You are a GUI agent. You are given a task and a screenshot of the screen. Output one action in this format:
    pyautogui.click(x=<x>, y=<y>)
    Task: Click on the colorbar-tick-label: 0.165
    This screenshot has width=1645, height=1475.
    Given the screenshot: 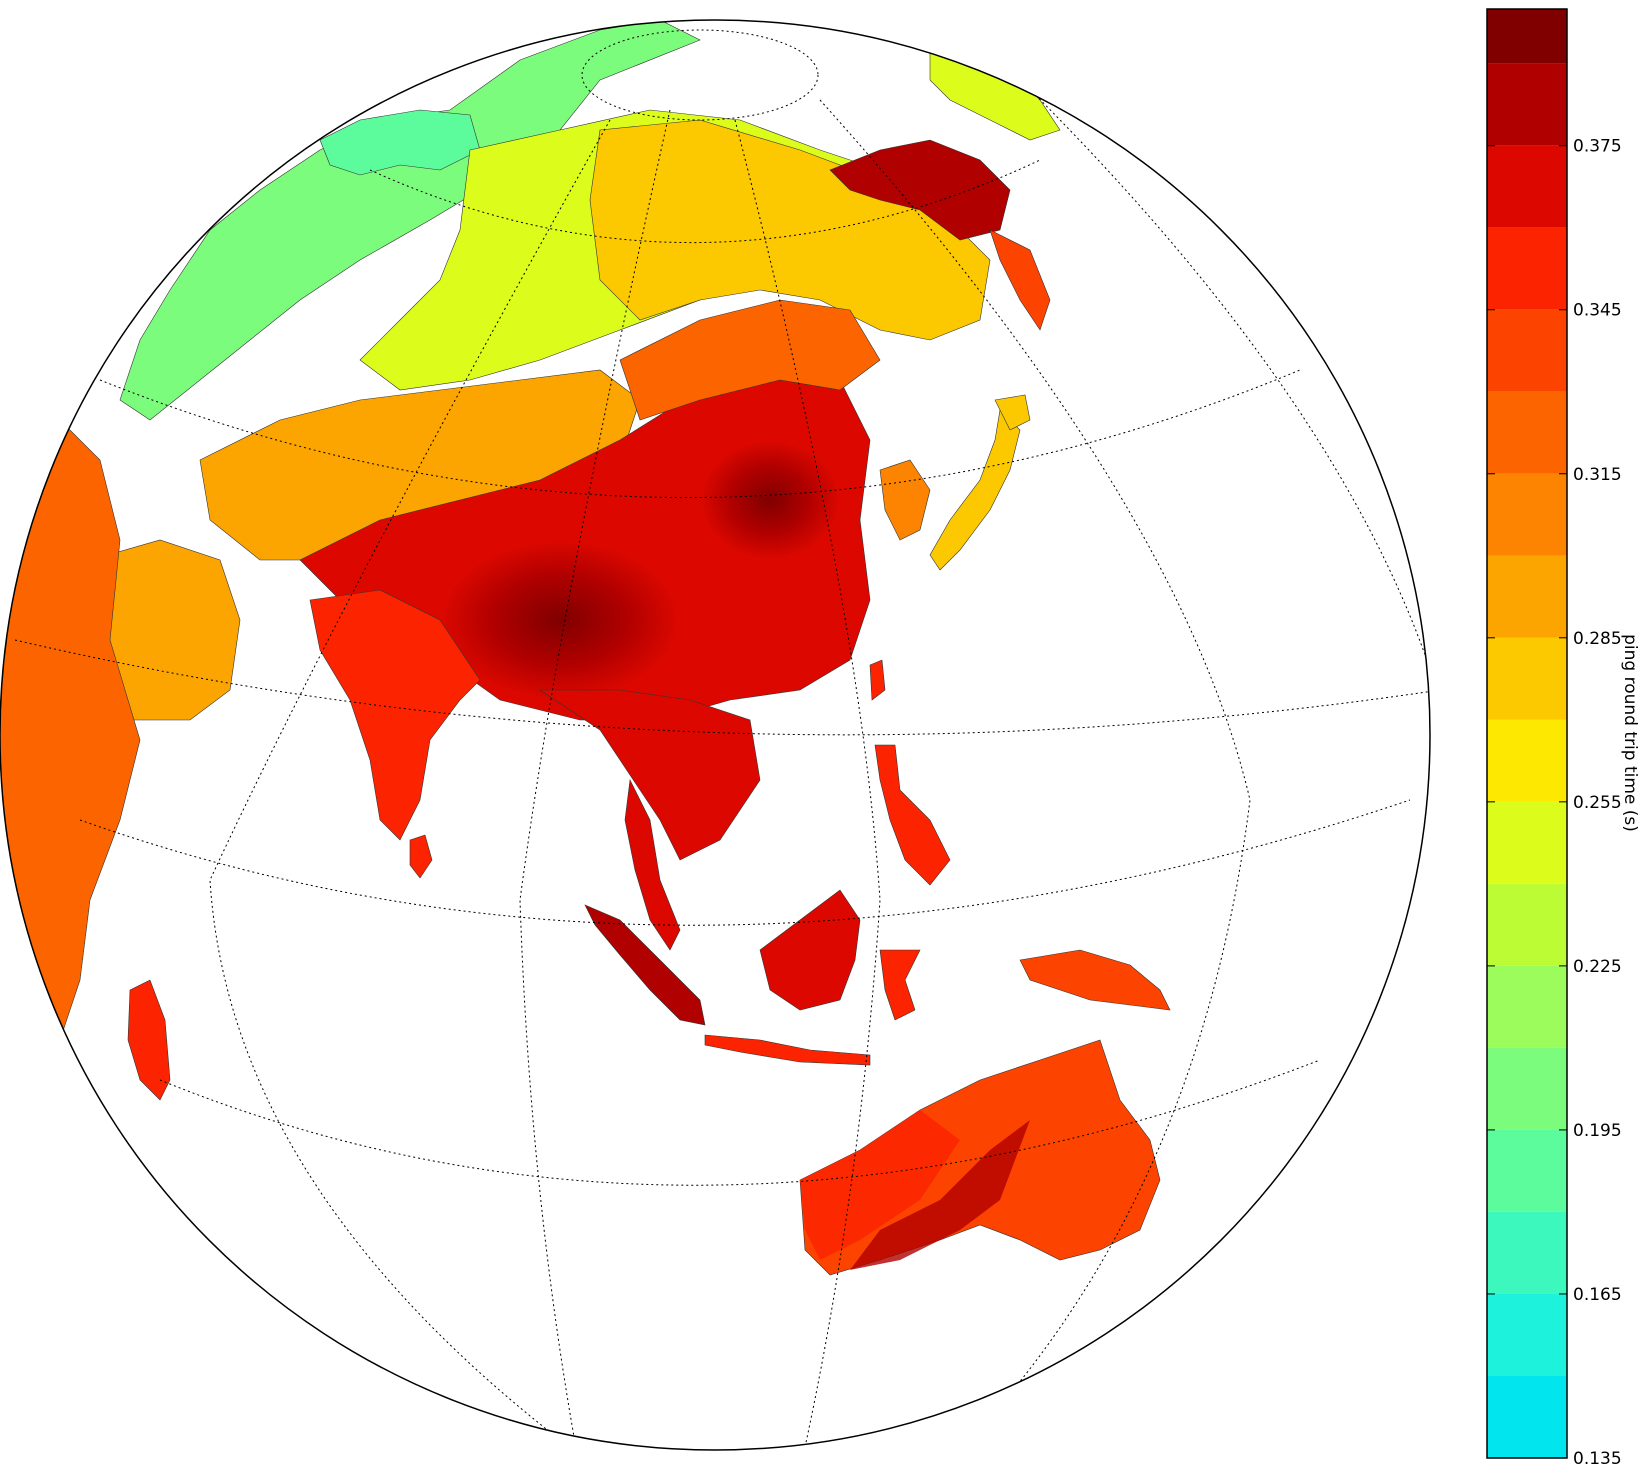 What is the action you would take?
    pyautogui.click(x=1597, y=1295)
    